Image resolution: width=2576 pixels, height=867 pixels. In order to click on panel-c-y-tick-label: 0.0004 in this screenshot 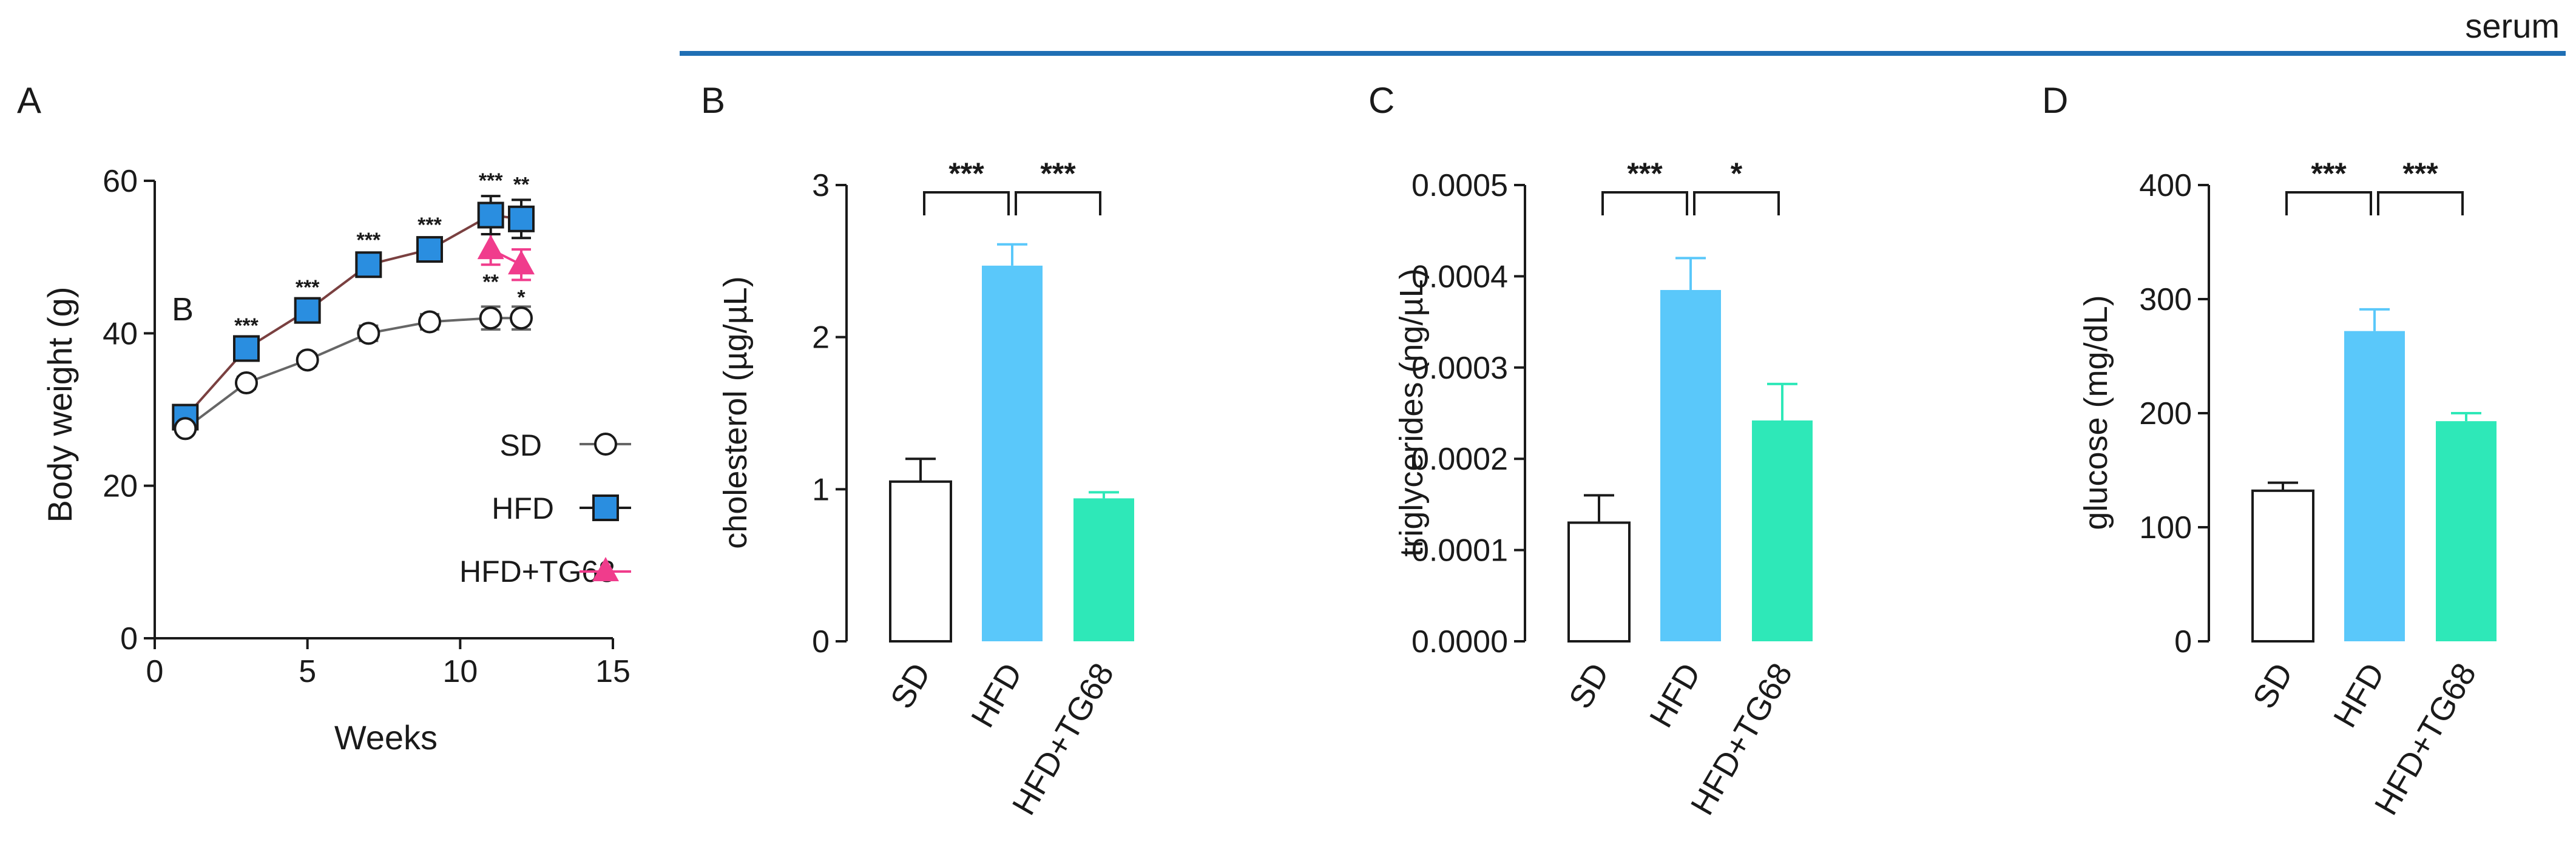, I will do `click(1459, 276)`.